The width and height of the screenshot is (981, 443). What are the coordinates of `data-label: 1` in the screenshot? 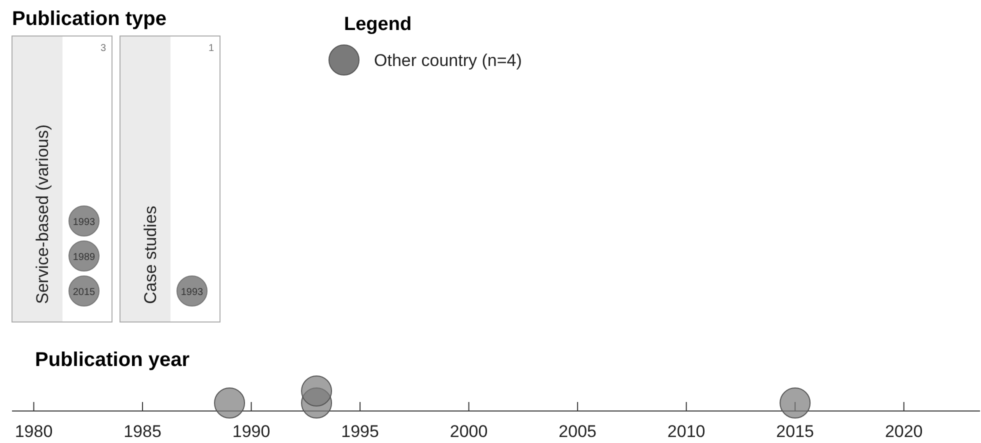 It's located at (211, 48).